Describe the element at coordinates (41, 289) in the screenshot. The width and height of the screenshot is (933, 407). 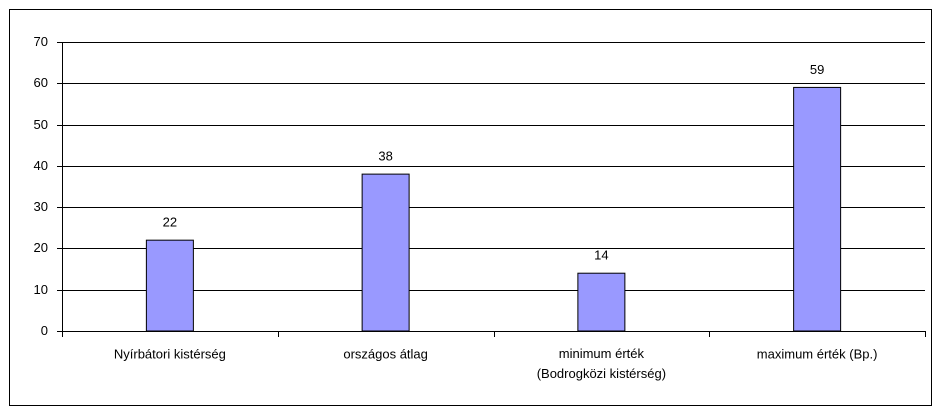
I see `y-tick-label: 10` at that location.